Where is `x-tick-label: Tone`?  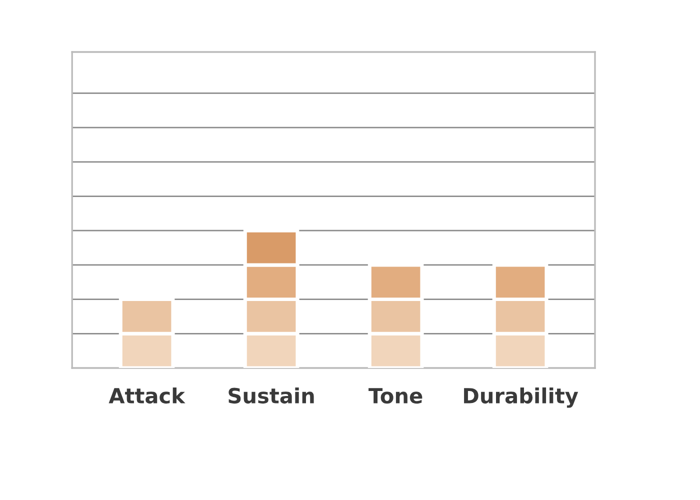
x-tick-label: Tone is located at coordinates (395, 396).